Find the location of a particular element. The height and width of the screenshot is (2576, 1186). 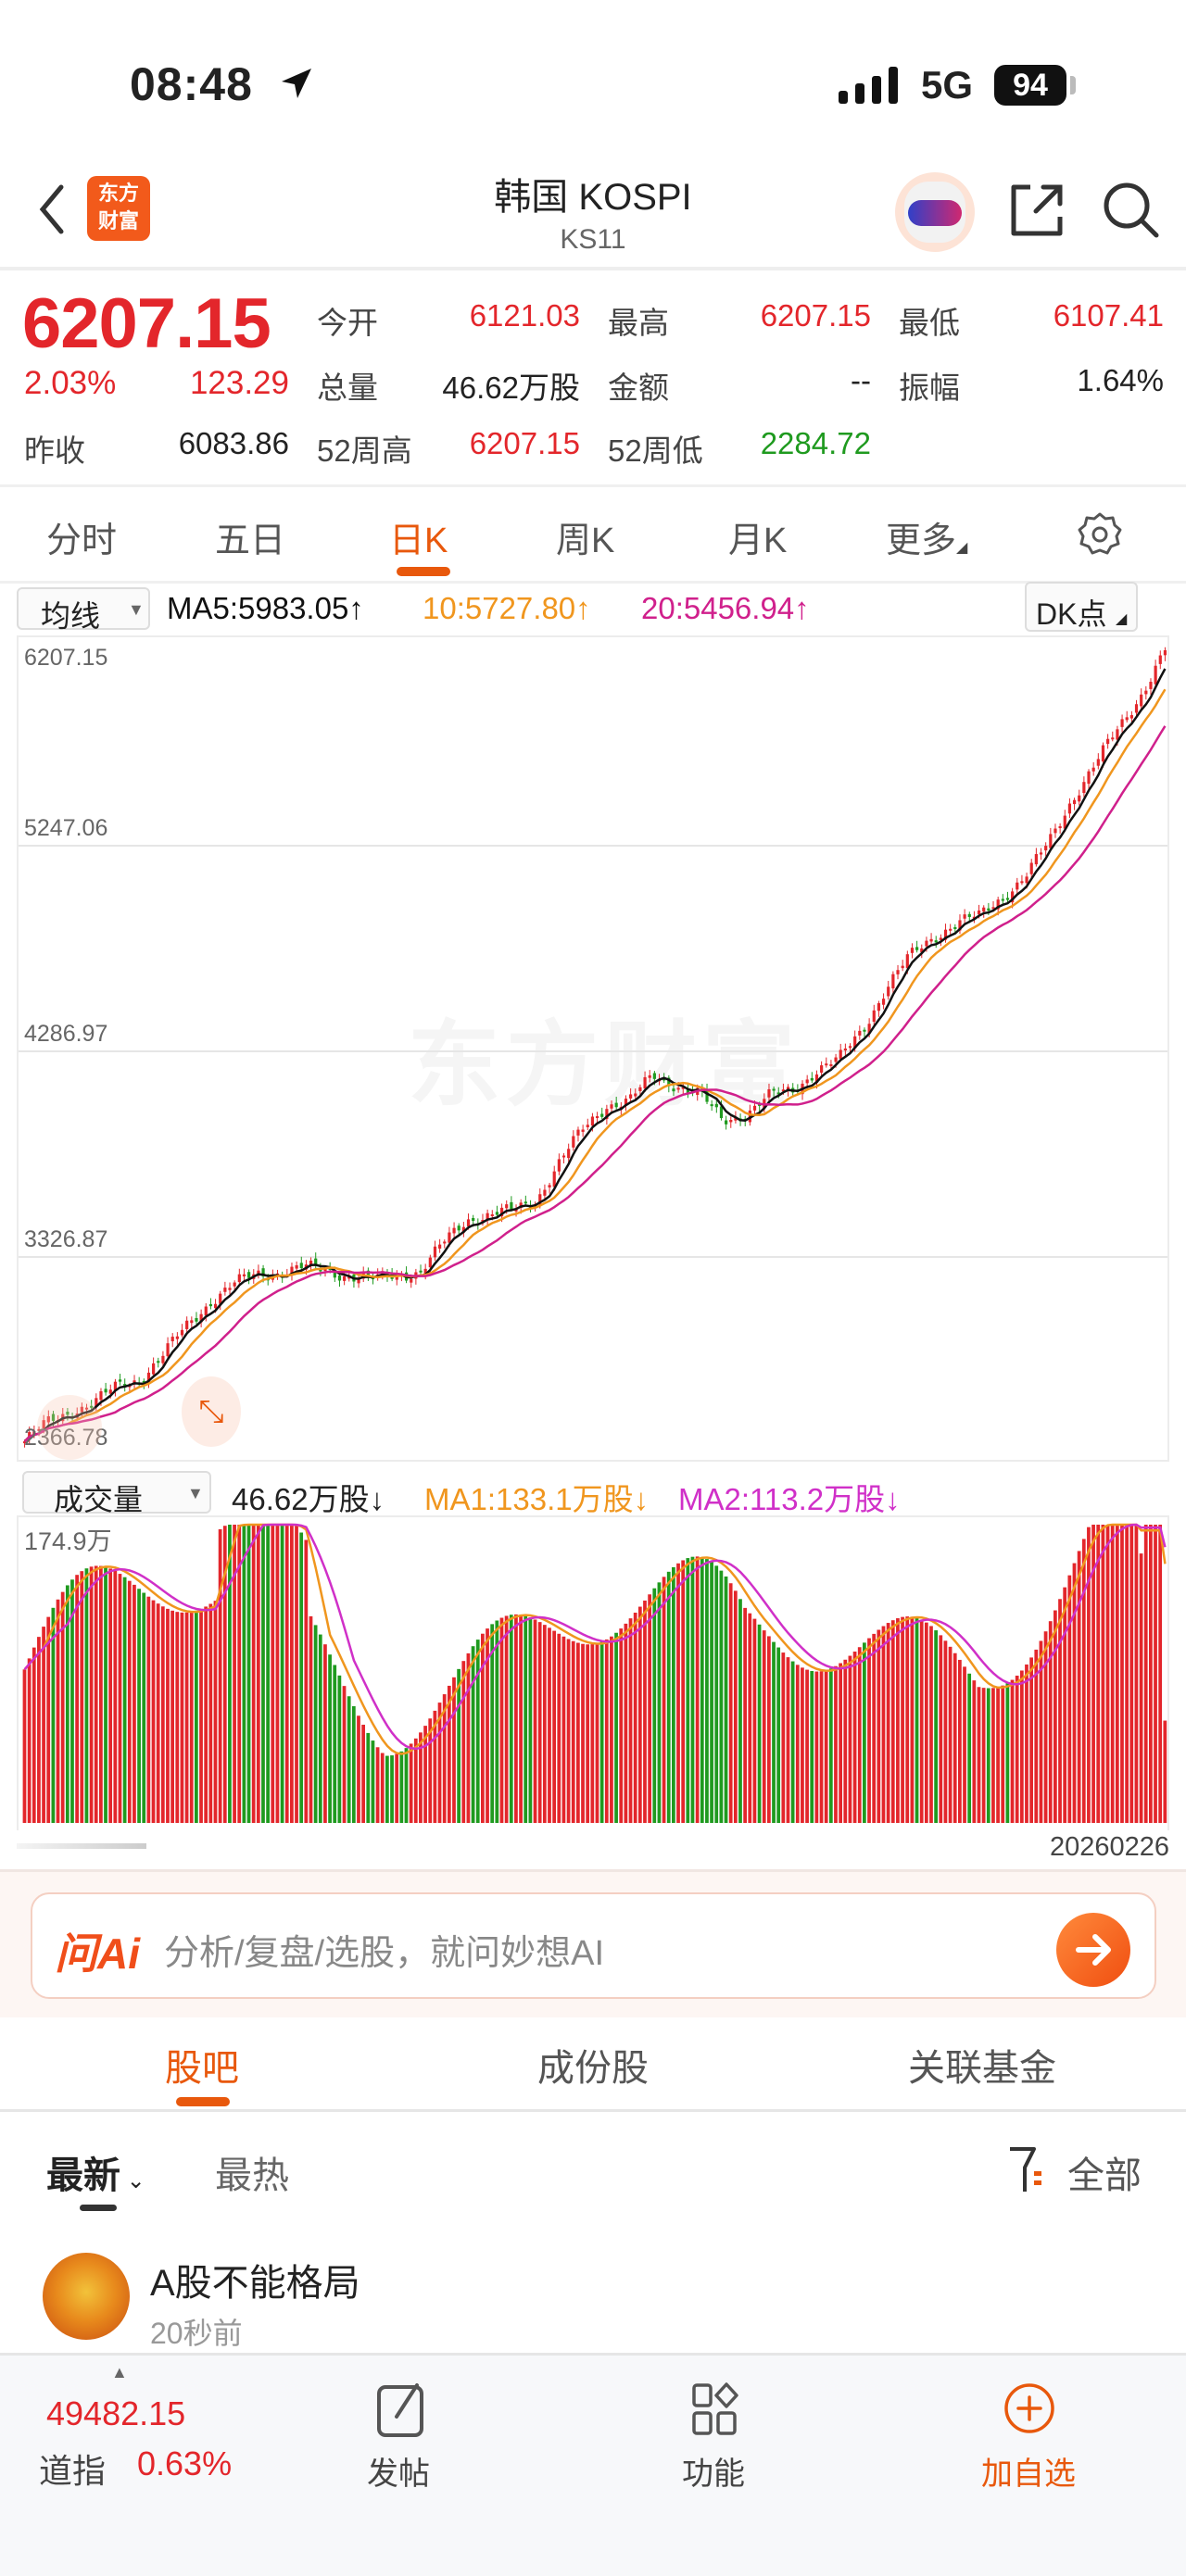

sort-hottest: 最热 is located at coordinates (252, 2175).